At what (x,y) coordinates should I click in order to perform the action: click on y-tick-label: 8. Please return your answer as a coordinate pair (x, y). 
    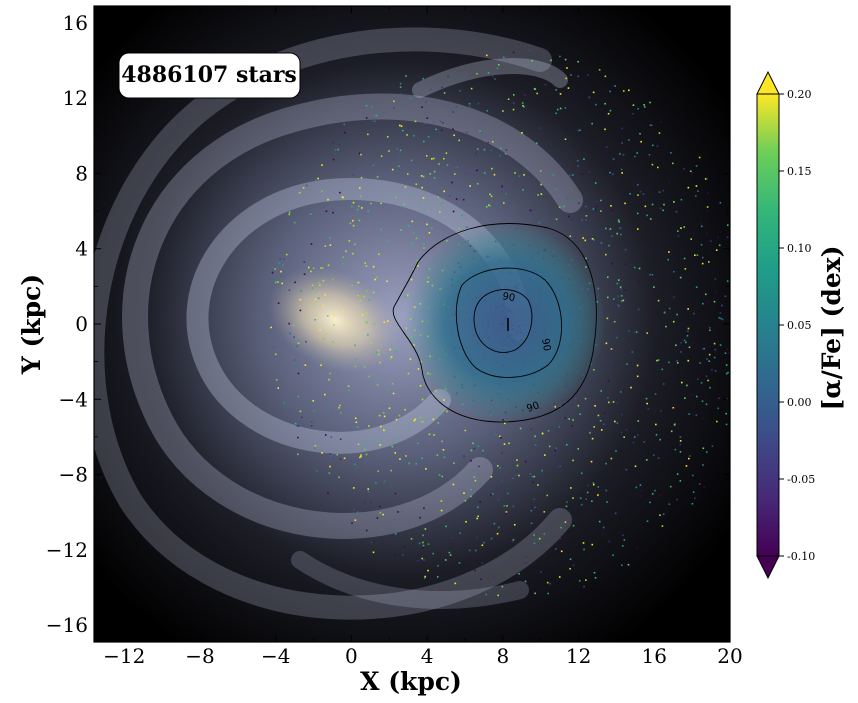
    Looking at the image, I should click on (81, 173).